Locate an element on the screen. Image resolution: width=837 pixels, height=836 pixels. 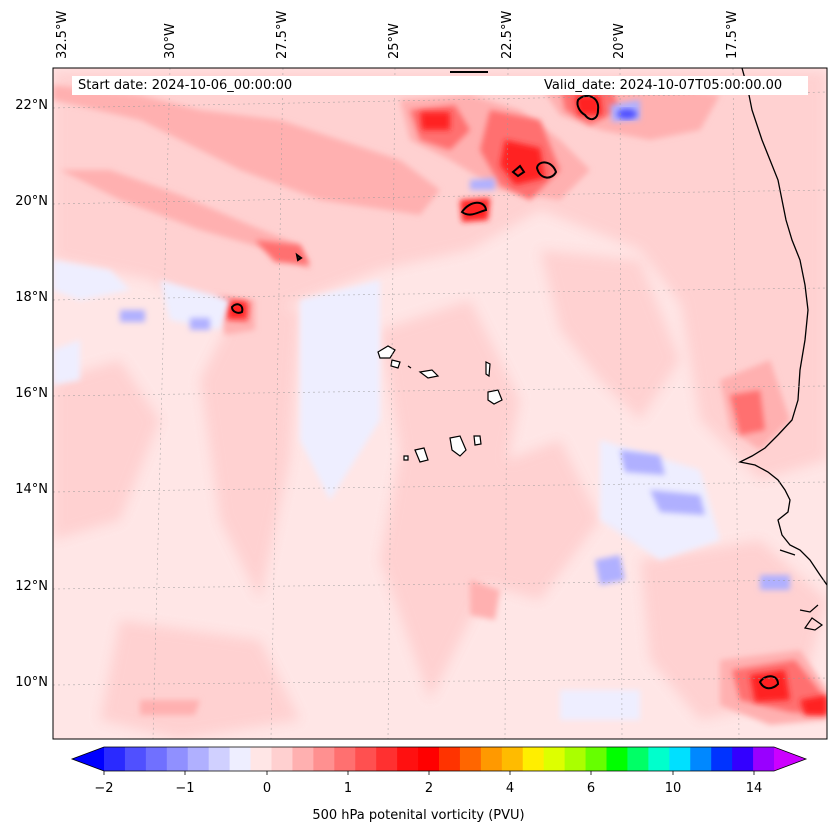
colorbar-tick-label: −1 is located at coordinates (185, 788).